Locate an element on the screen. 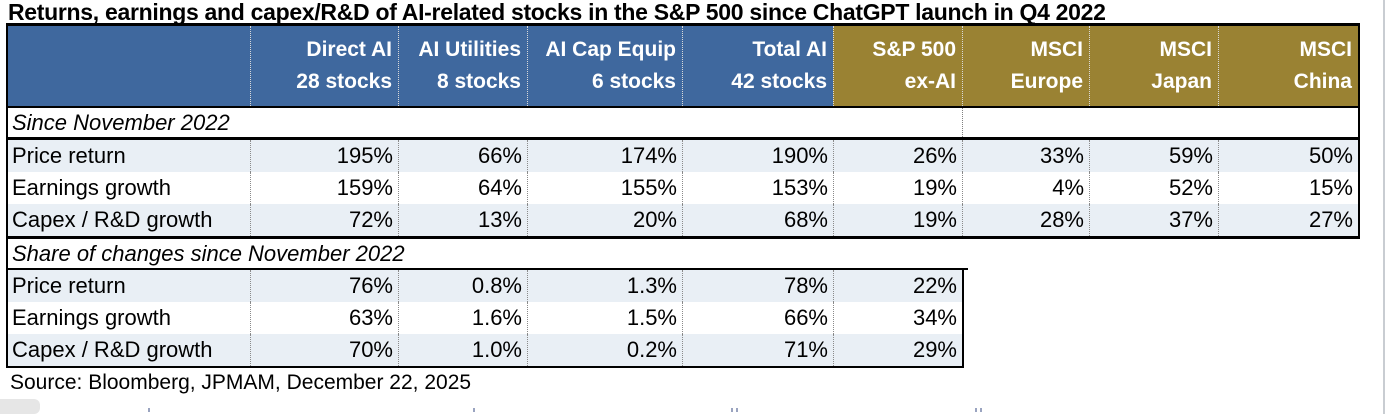  page-edge-line is located at coordinates (1384, 207).